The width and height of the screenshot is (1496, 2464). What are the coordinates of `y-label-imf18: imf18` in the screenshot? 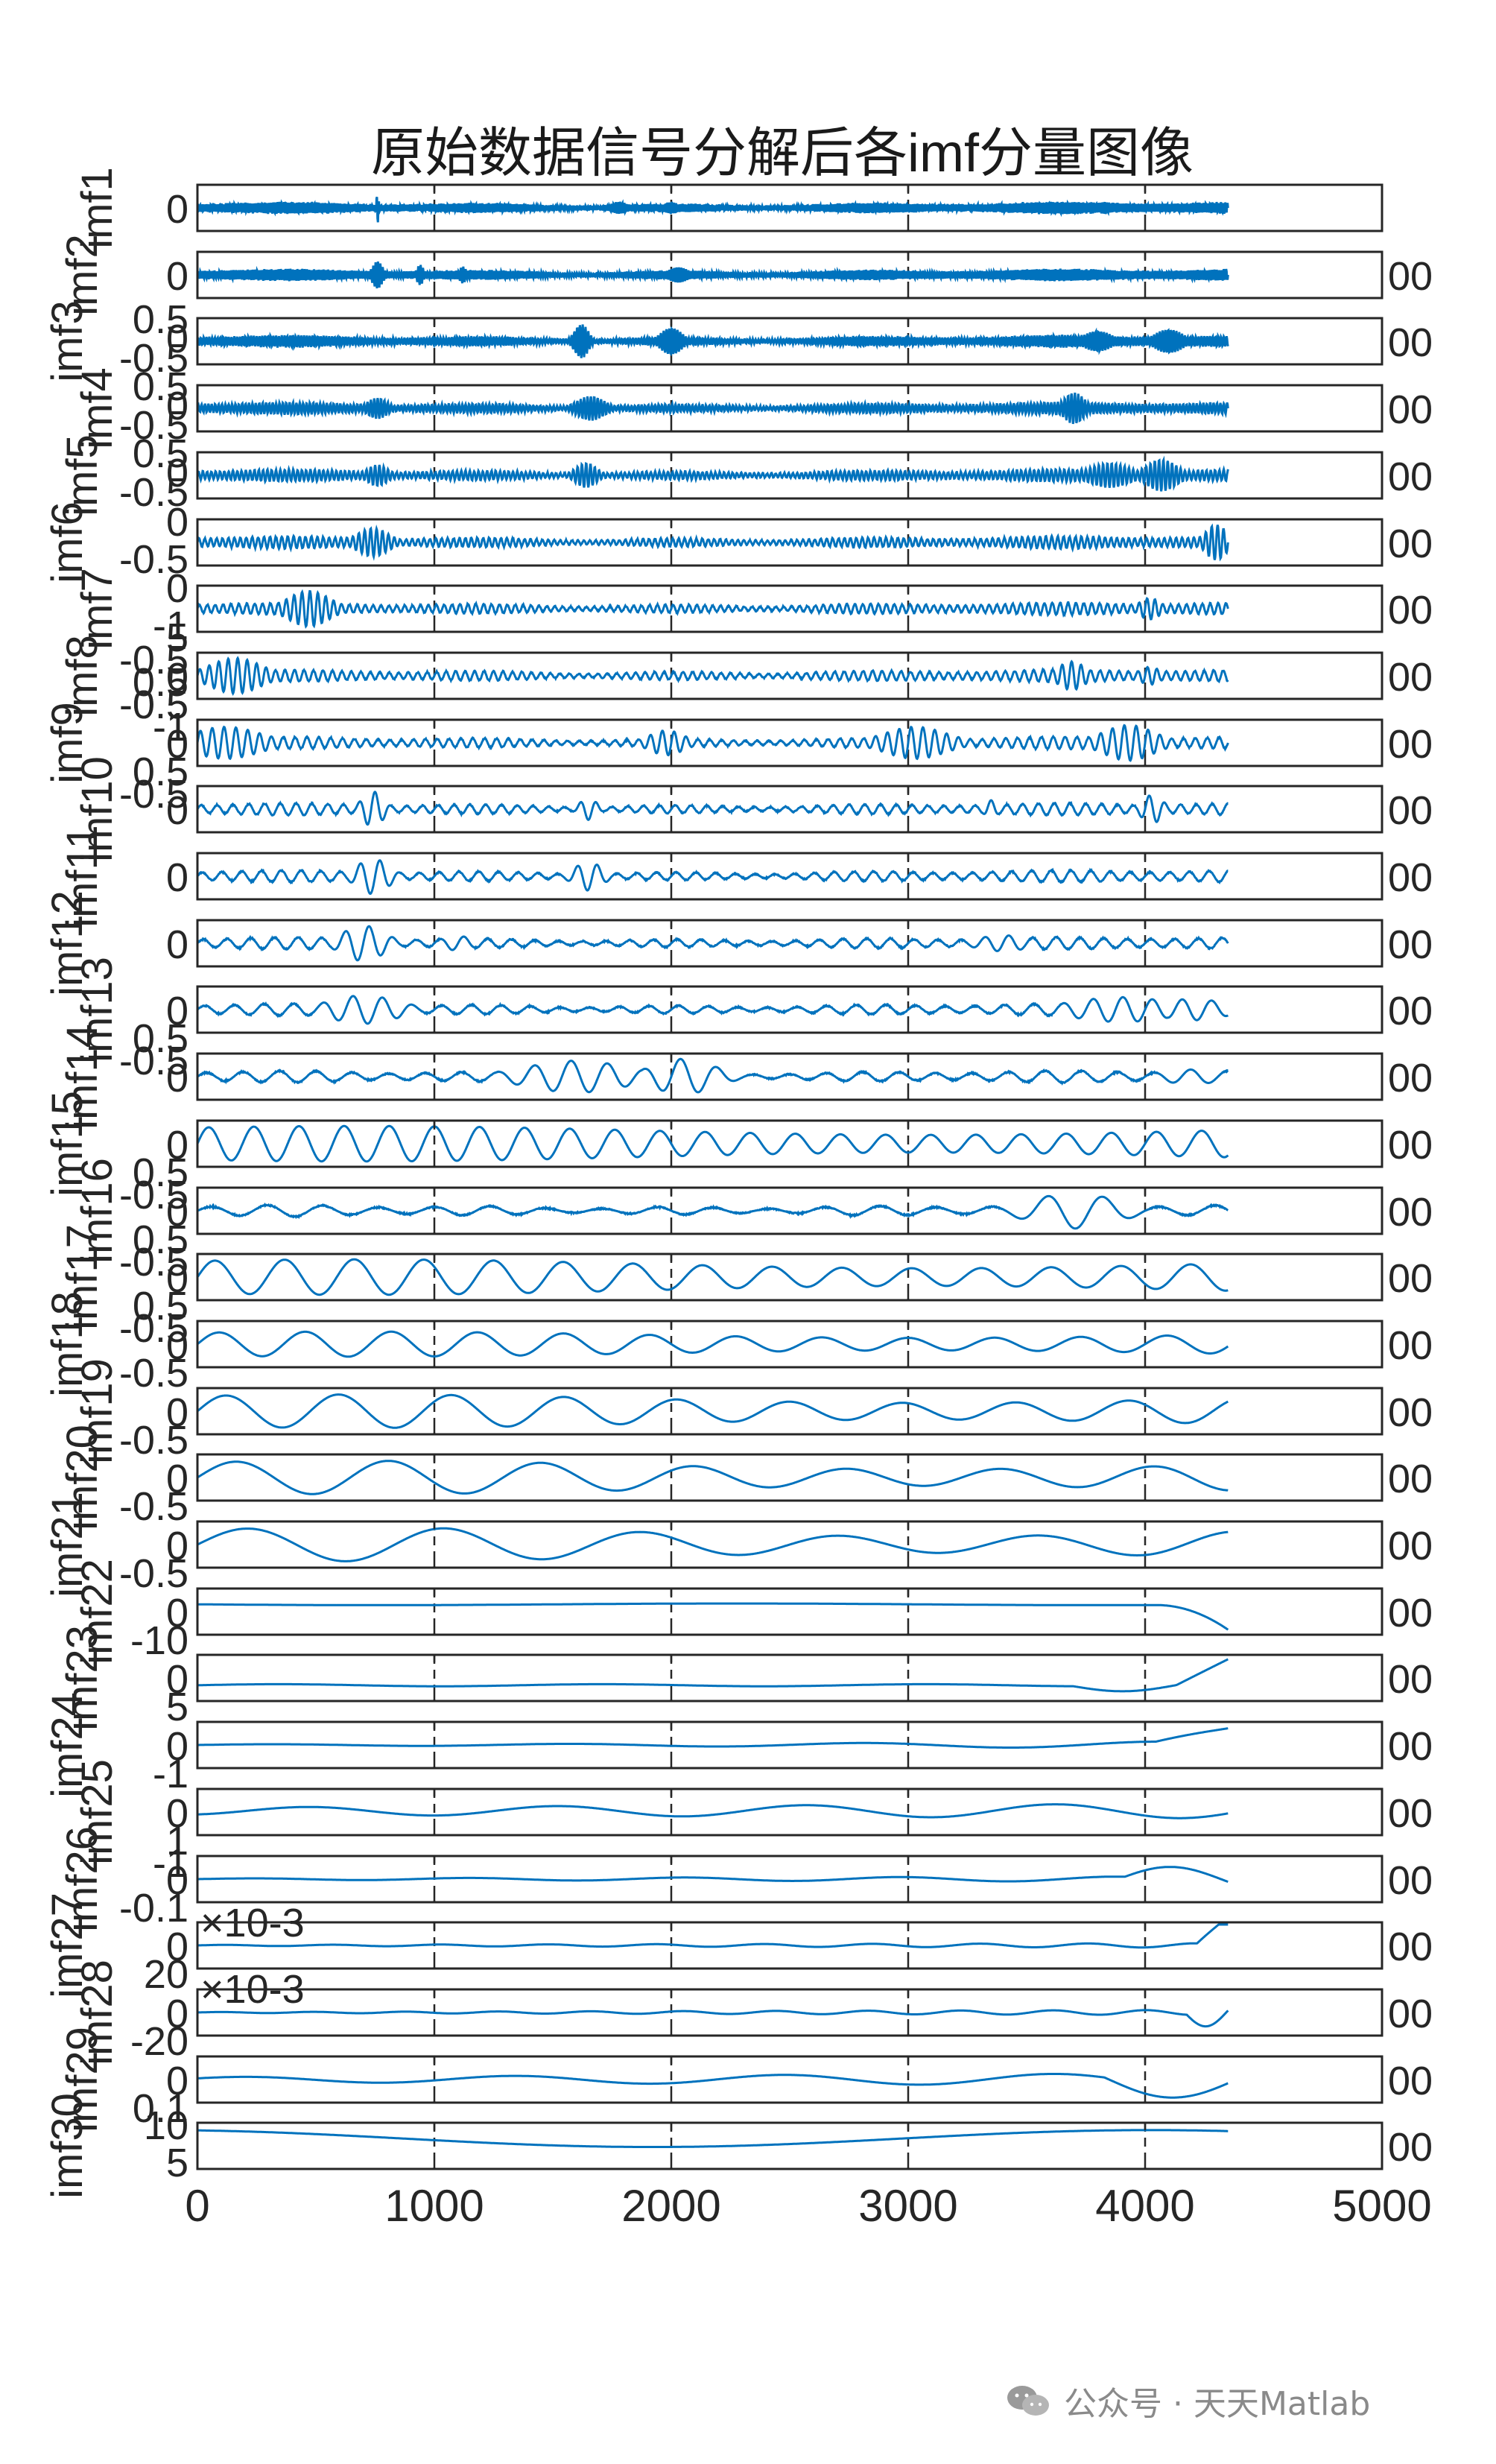 It's located at (67, 1344).